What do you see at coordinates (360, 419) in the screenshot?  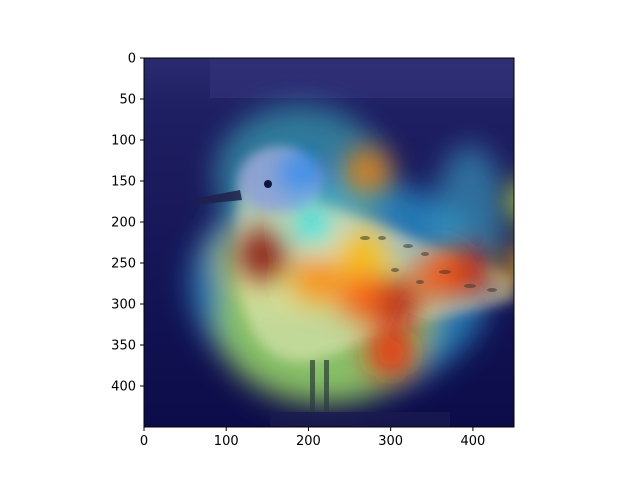 I see `perch` at bounding box center [360, 419].